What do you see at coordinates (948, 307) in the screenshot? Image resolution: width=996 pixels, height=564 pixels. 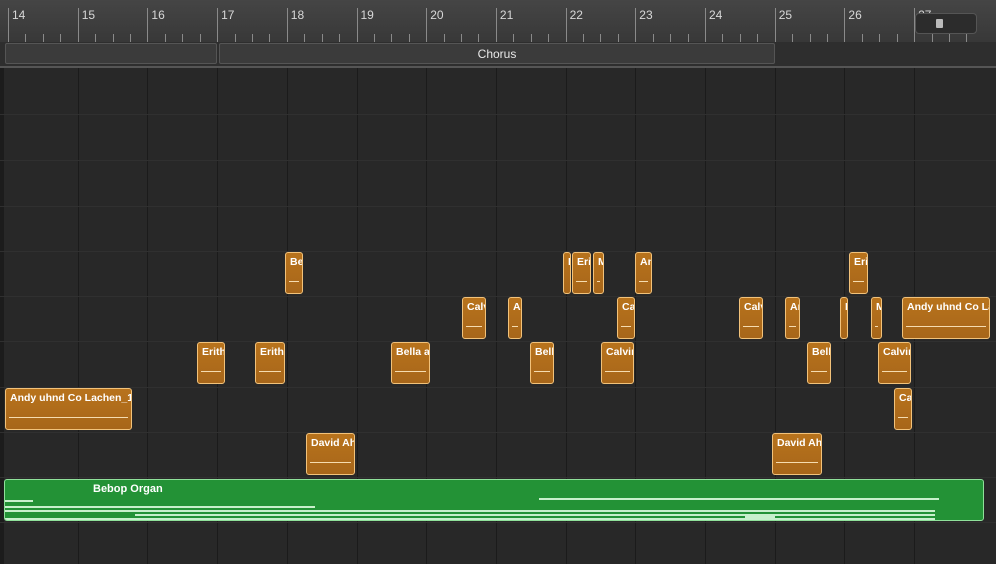 I see `region-label: Andy uhnd Co La` at bounding box center [948, 307].